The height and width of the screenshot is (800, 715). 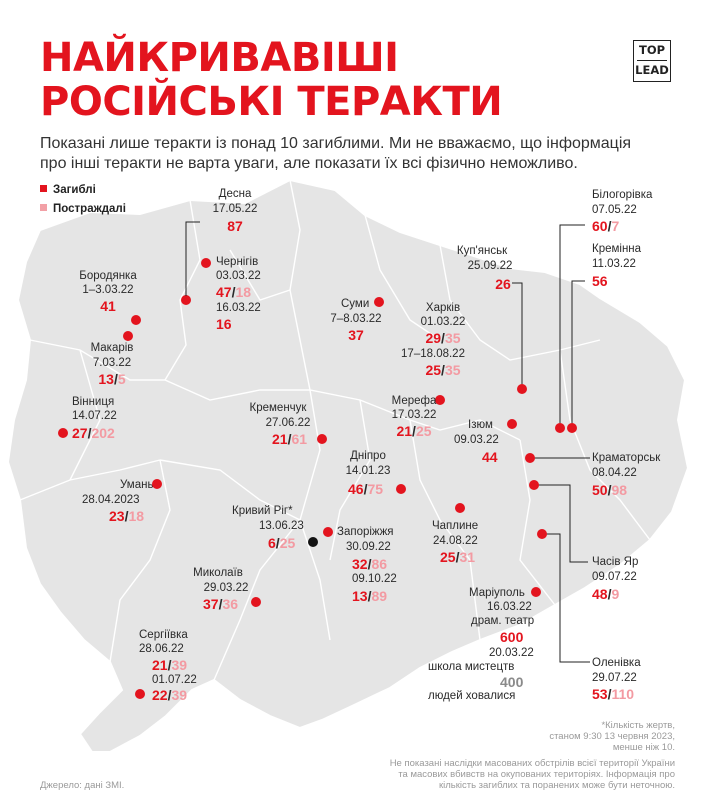 What do you see at coordinates (512, 682) in the screenshot?
I see `mariupol-sheltered: 400` at bounding box center [512, 682].